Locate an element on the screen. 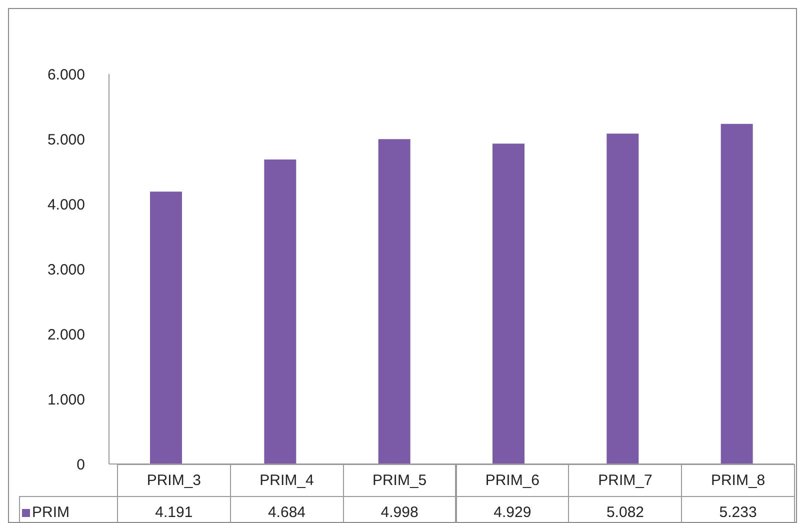  y-tick-label: 2.000 is located at coordinates (66, 335).